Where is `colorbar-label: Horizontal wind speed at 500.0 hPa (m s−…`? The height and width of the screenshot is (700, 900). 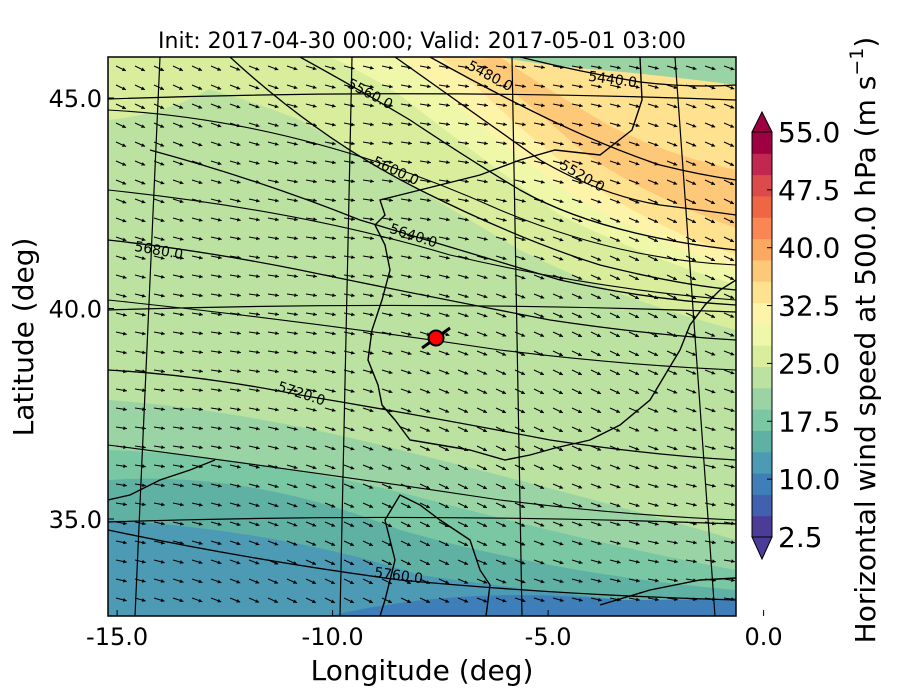 colorbar-label: Horizontal wind speed at 500.0 hPa (m s−… is located at coordinates (864, 340).